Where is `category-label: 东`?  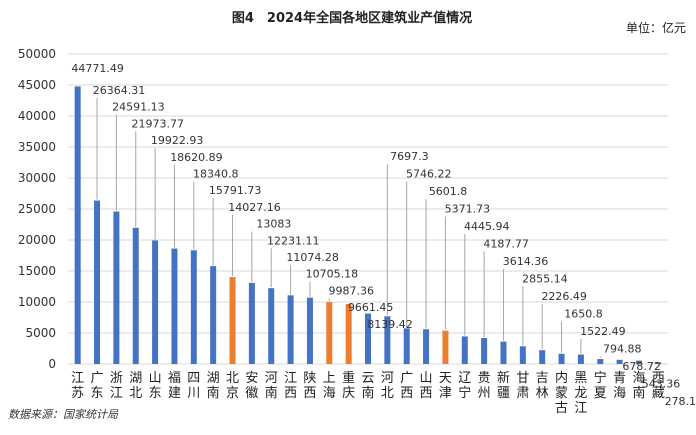 category-label: 东 is located at coordinates (155, 393).